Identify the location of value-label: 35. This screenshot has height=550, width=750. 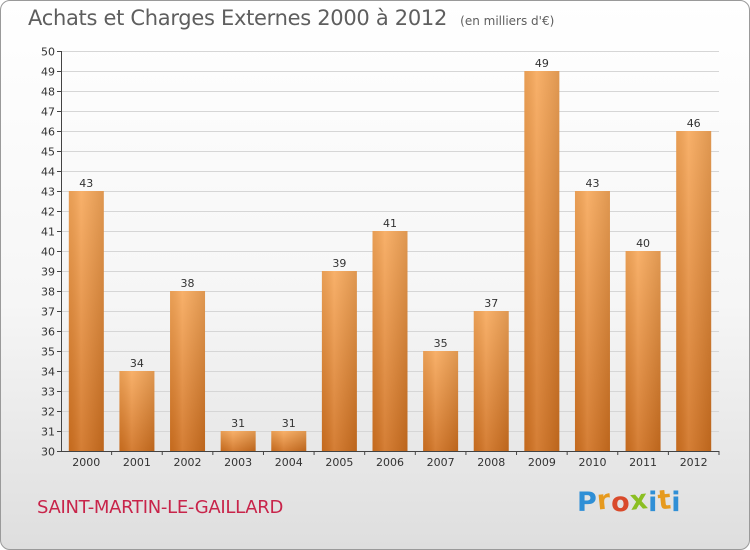
(441, 343).